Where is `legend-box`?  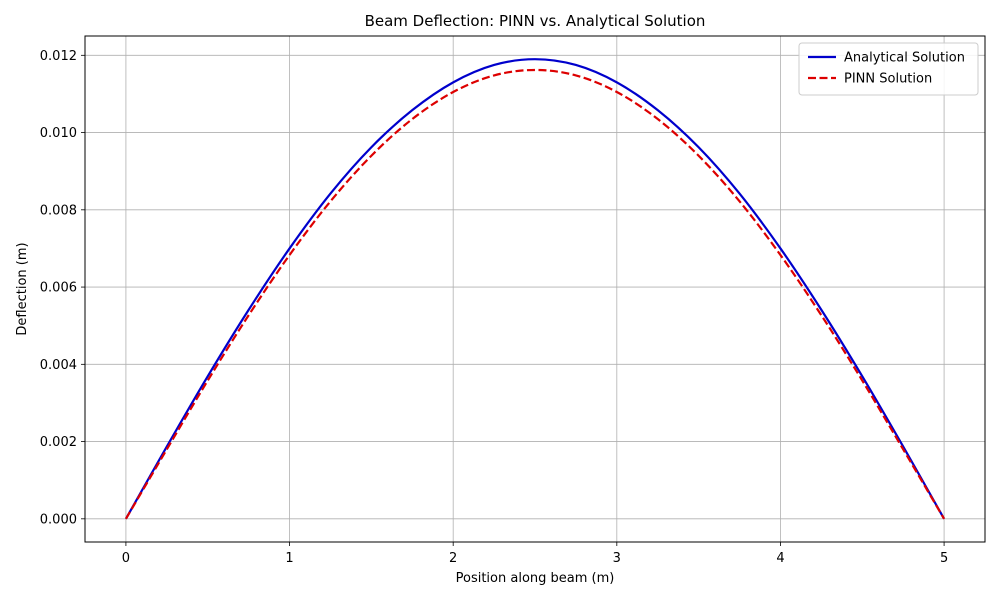
legend-box is located at coordinates (888, 69).